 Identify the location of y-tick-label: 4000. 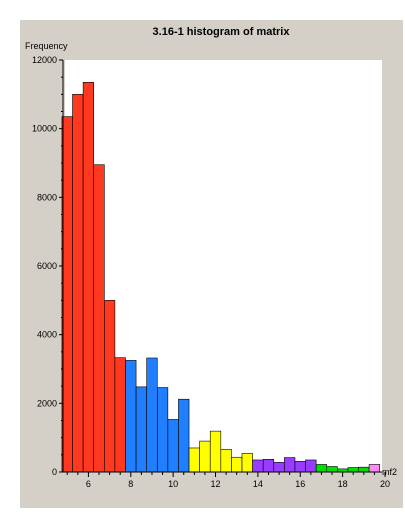
(47, 335).